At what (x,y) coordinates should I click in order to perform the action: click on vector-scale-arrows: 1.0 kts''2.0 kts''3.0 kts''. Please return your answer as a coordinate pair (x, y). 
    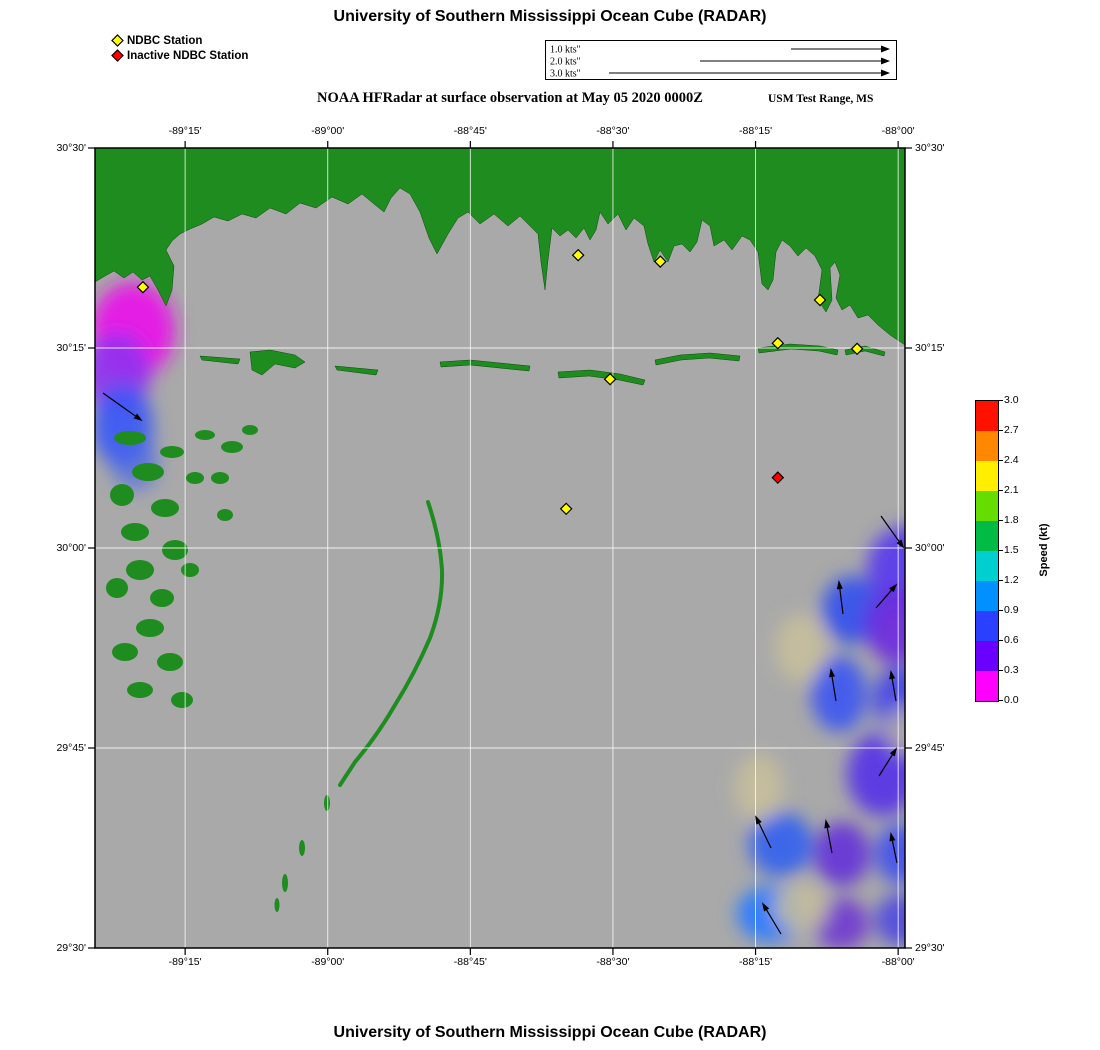
    Looking at the image, I should click on (720, 62).